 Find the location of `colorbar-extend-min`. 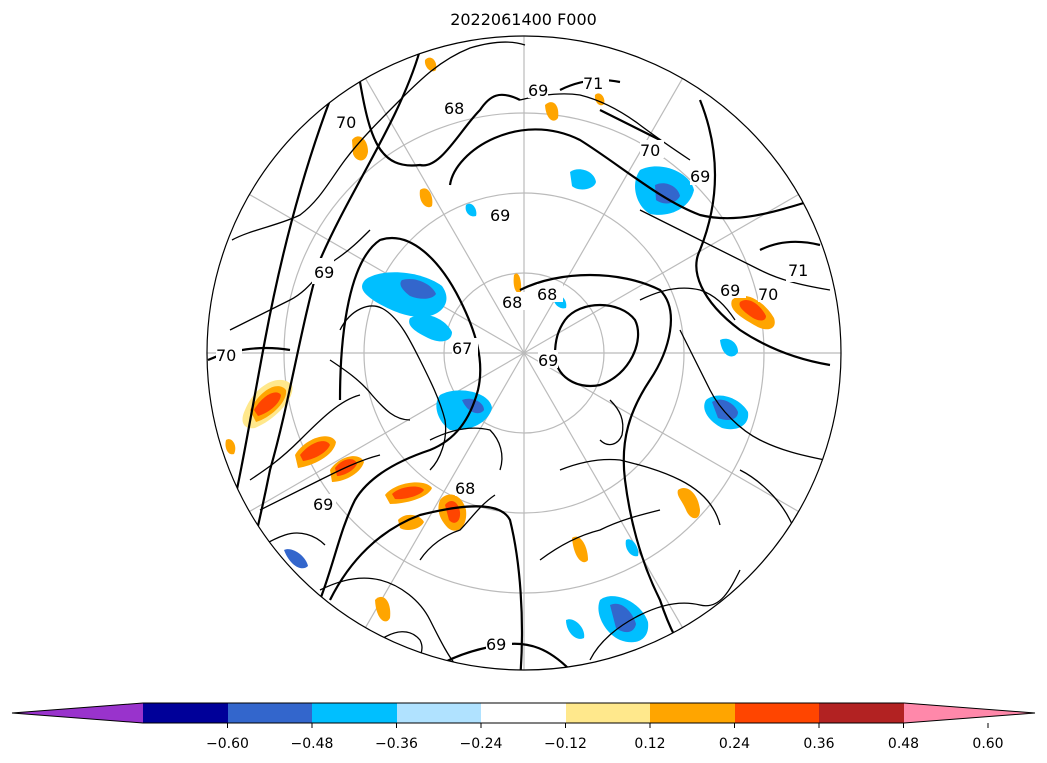

colorbar-extend-min is located at coordinates (77, 713).